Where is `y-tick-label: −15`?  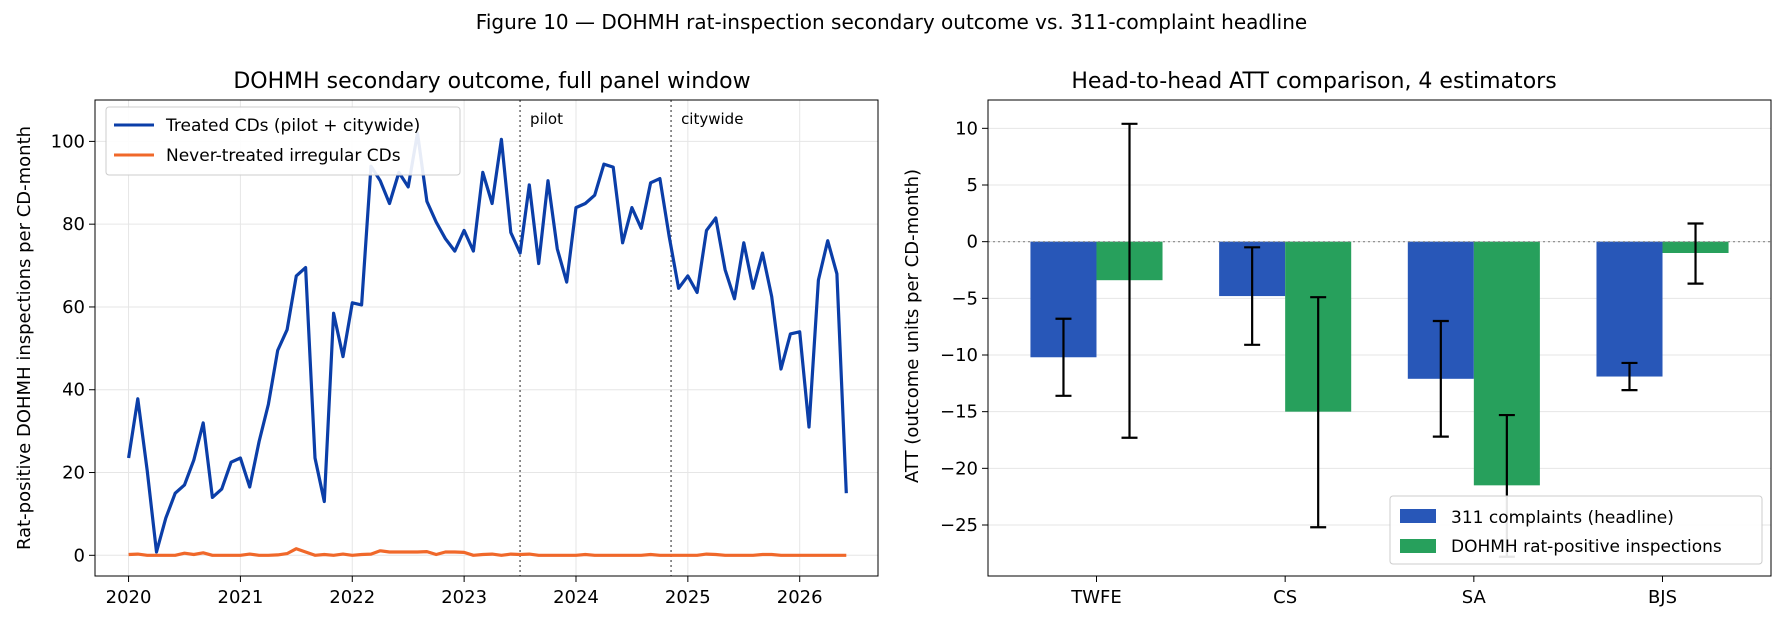 y-tick-label: −15 is located at coordinates (959, 412).